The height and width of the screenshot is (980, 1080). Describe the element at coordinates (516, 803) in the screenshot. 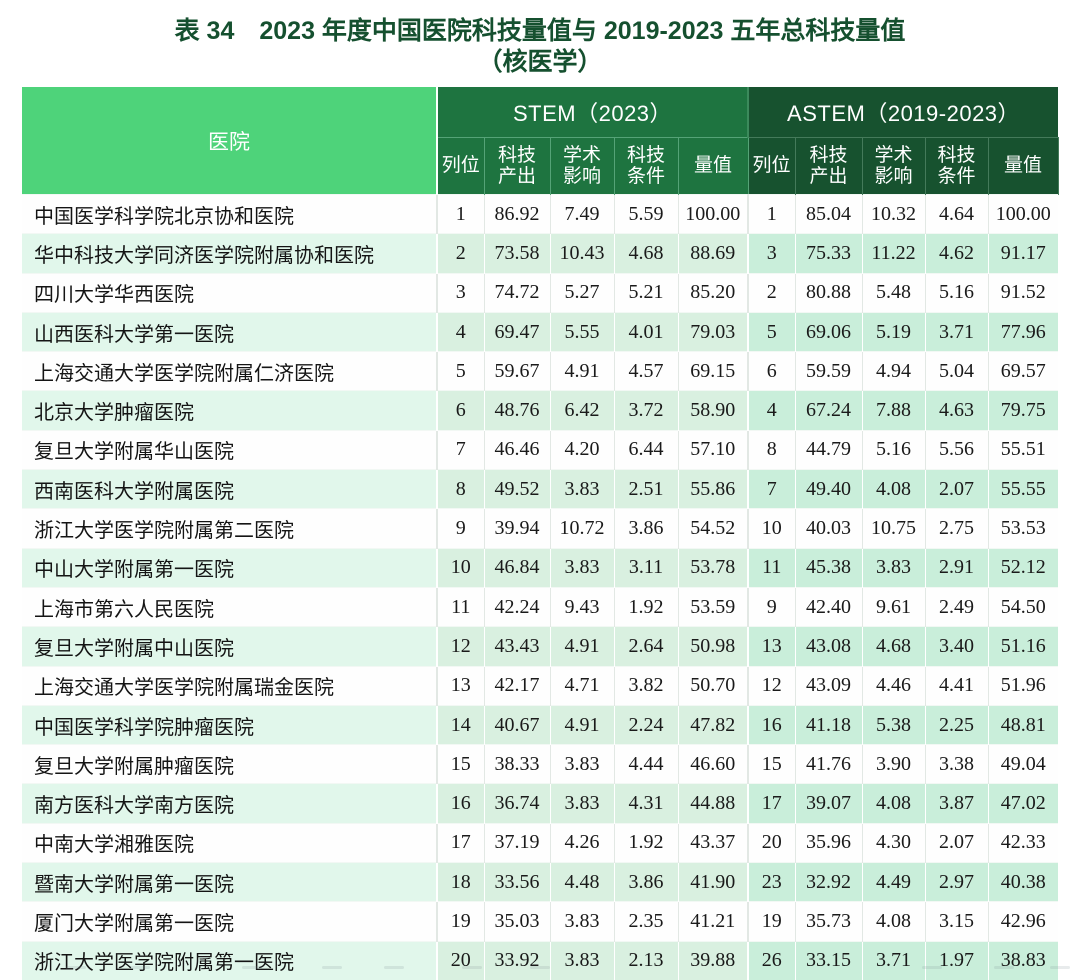

I see `stem-value-cell: 36.74` at that location.